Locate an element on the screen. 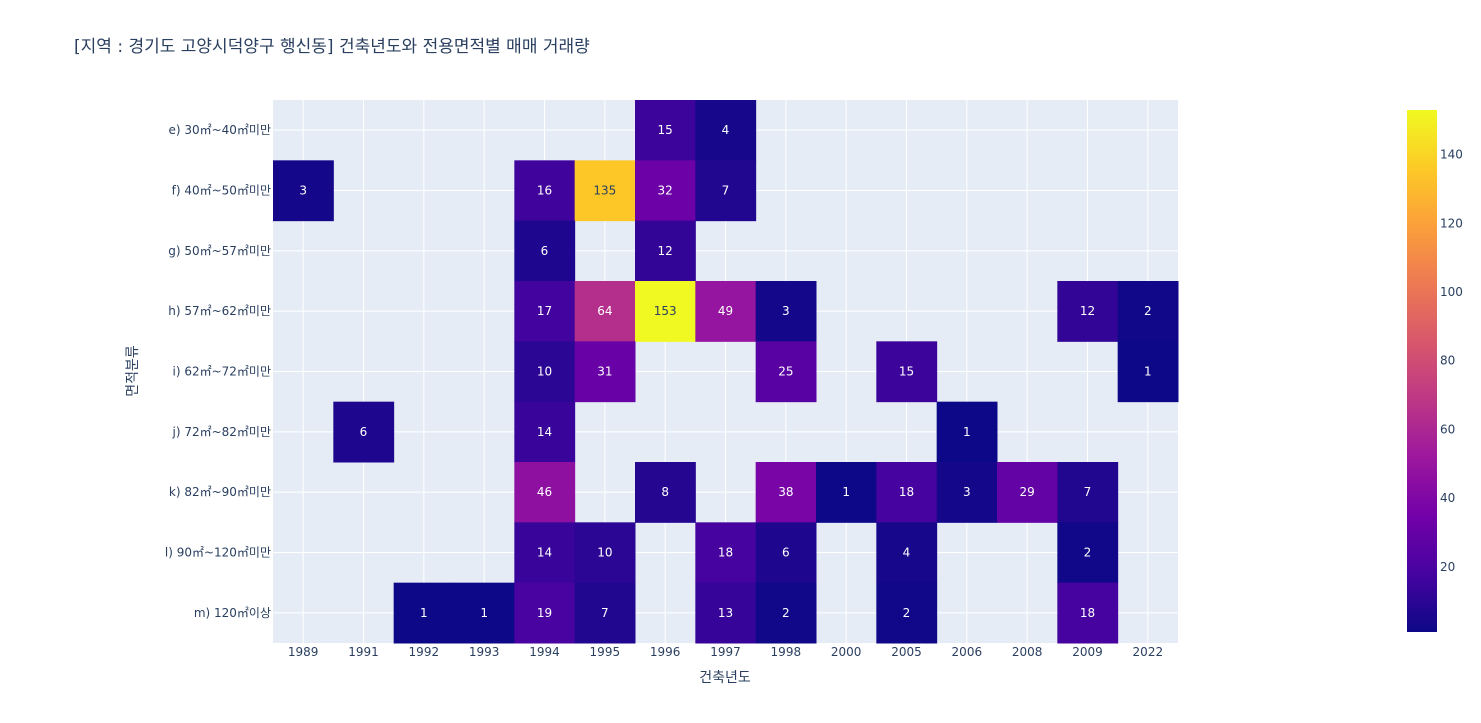  y-tick-label: j) 72㎡~82㎡미만 is located at coordinates (221, 432).